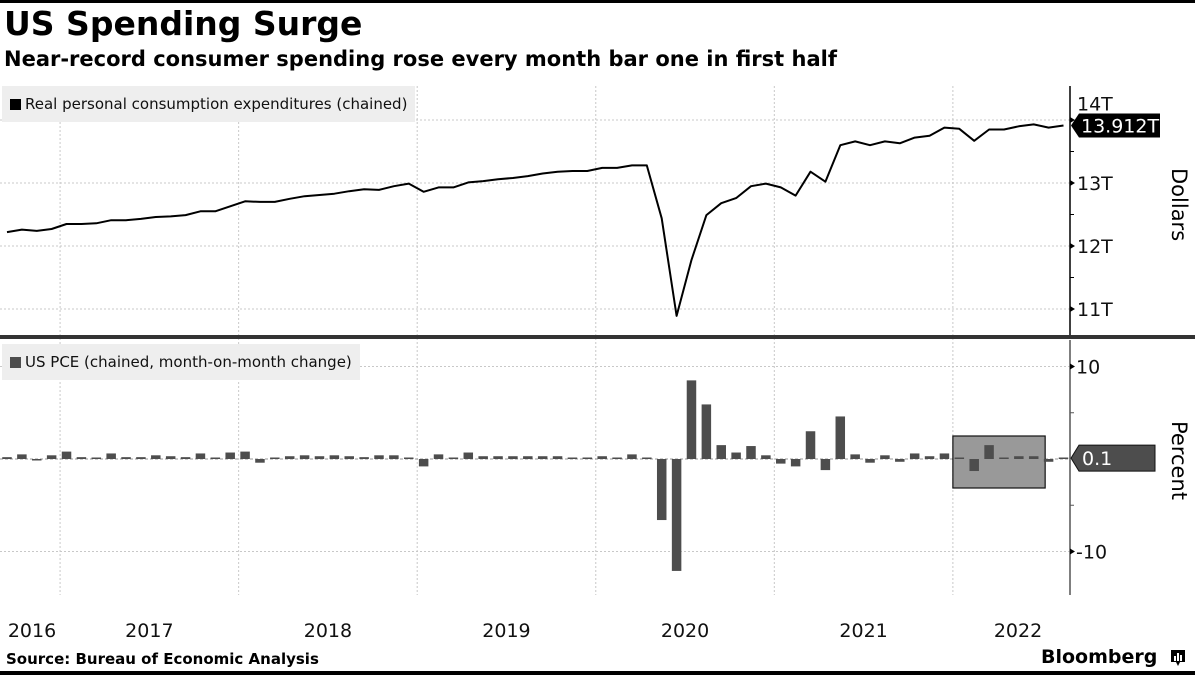 Image resolution: width=1195 pixels, height=675 pixels. Describe the element at coordinates (1179, 461) in the screenshot. I see `bottom-unit-label: Percent` at that location.